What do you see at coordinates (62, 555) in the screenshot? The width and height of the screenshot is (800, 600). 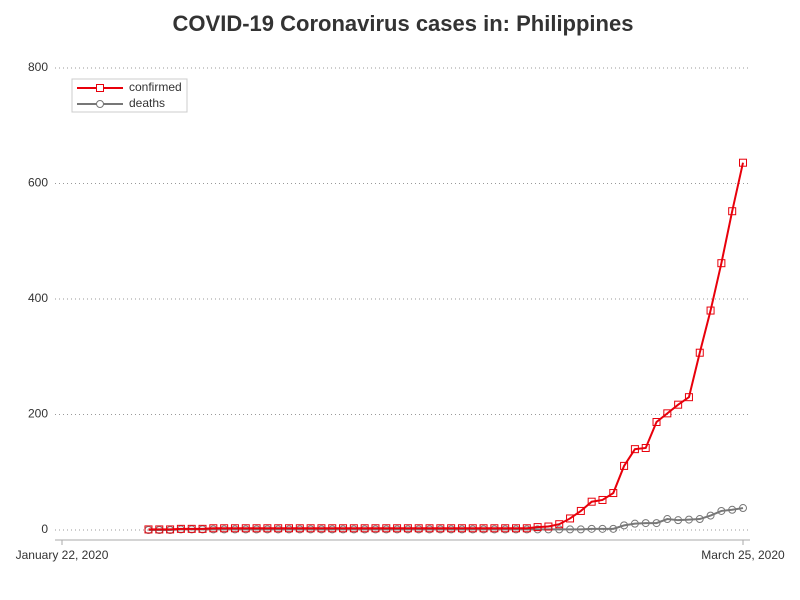 I see `x-tick-label: January 22, 2020` at bounding box center [62, 555].